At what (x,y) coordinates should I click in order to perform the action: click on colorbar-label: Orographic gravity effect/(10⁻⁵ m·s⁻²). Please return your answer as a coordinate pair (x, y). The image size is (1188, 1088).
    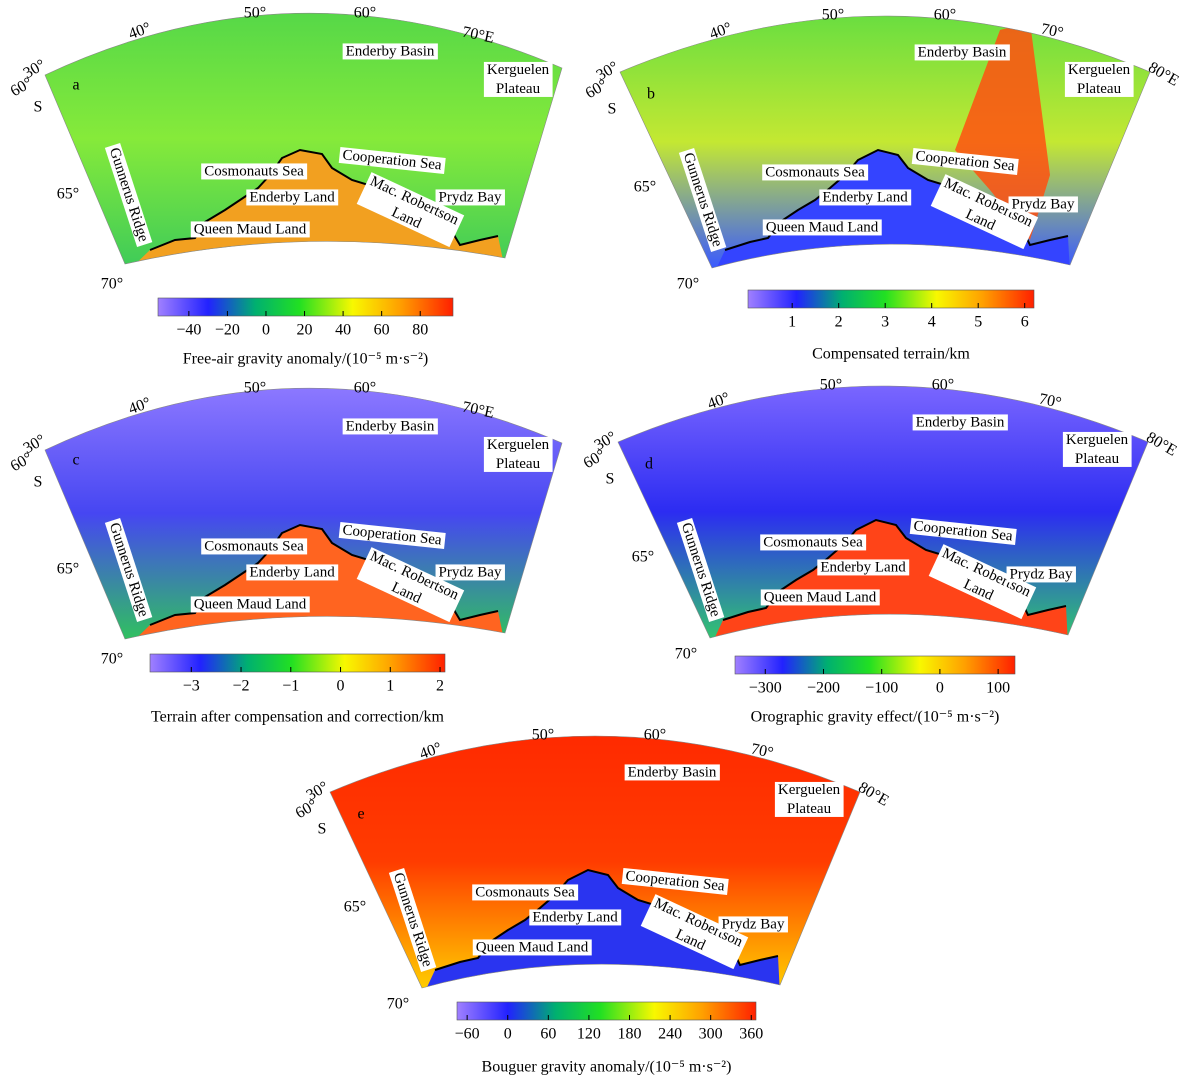
    Looking at the image, I should click on (875, 717).